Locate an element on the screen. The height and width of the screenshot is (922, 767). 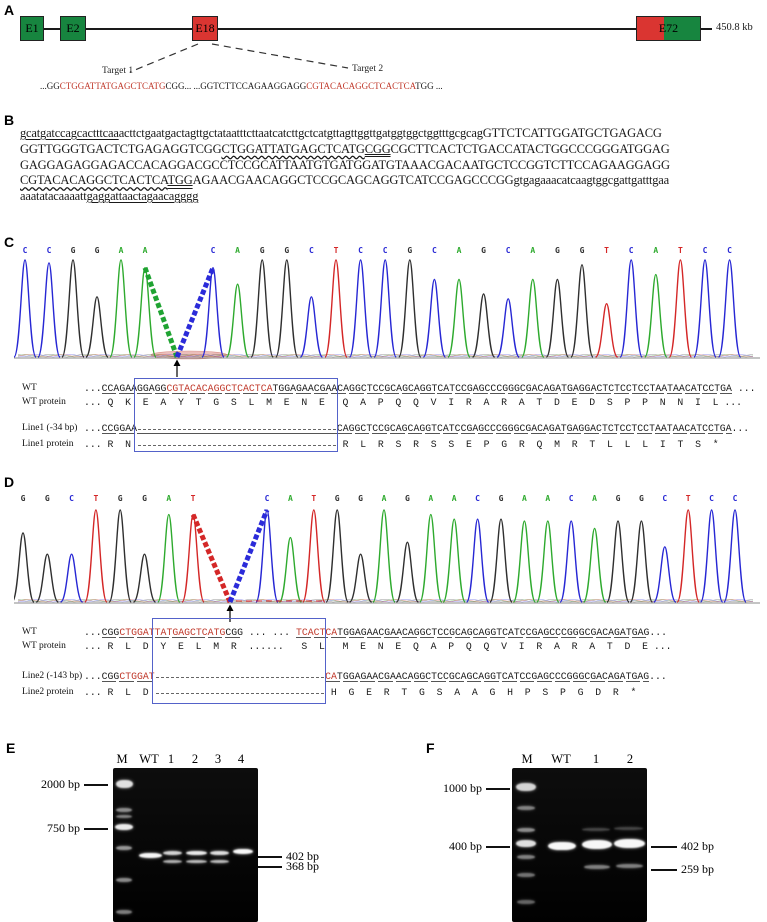
size-marker-label: 1000 bp is located at coordinates (462, 788).